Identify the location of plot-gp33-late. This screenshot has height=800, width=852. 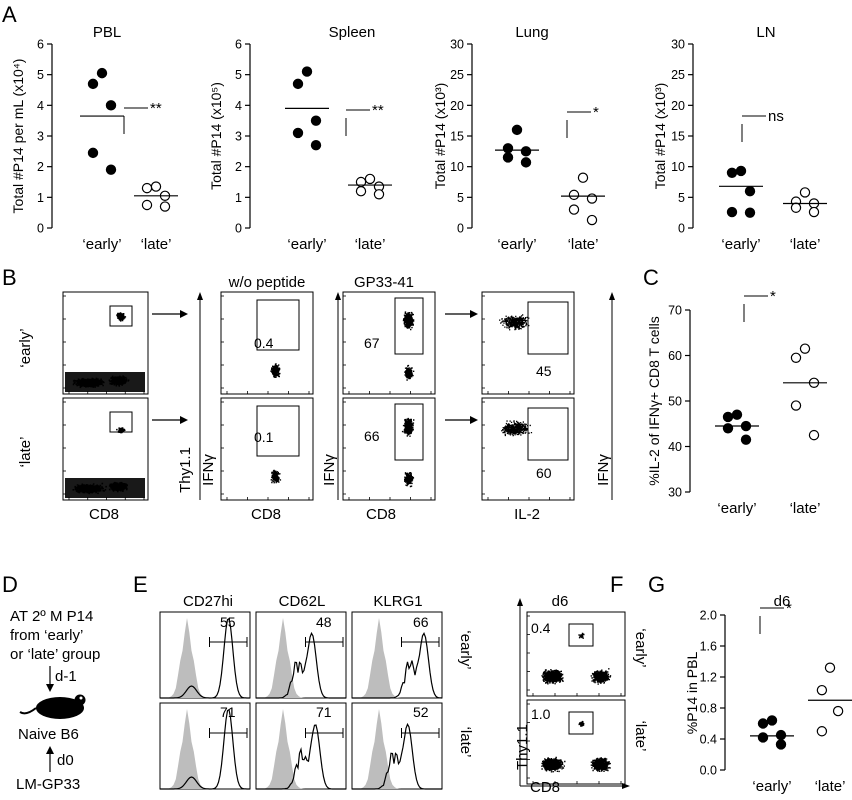
(410, 449).